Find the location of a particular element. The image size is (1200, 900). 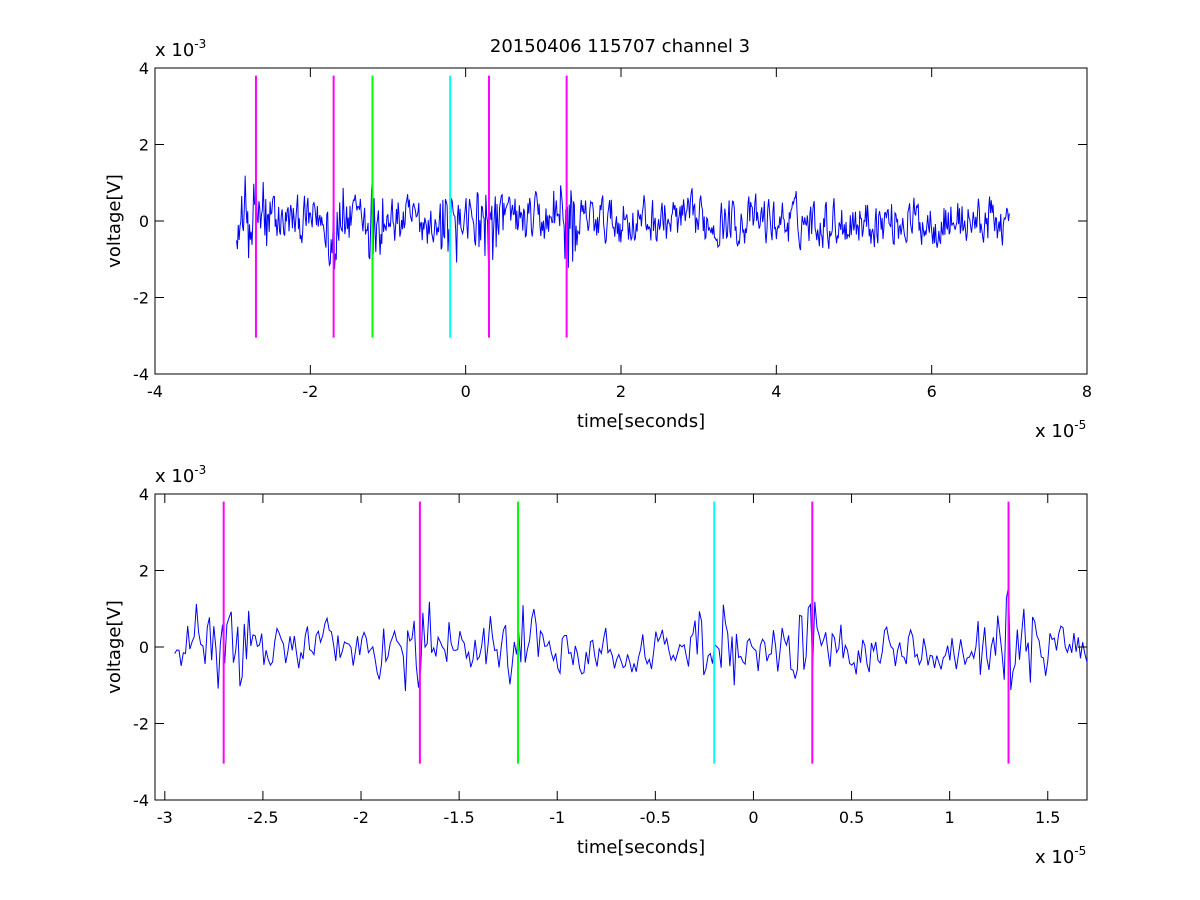

x-tick-label: 8 is located at coordinates (1087, 391).